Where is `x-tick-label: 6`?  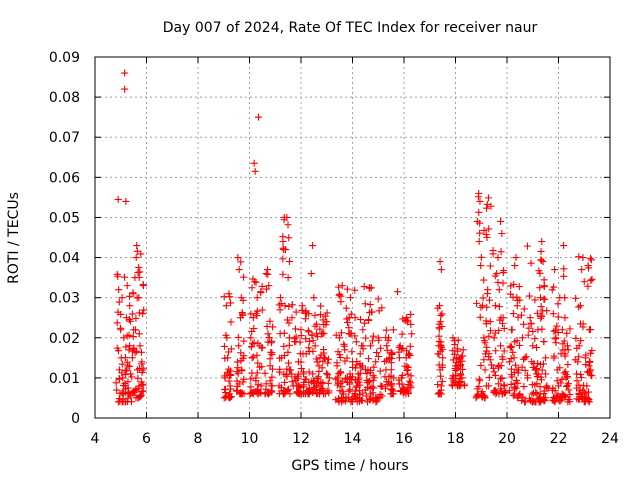 x-tick-label: 6 is located at coordinates (146, 439).